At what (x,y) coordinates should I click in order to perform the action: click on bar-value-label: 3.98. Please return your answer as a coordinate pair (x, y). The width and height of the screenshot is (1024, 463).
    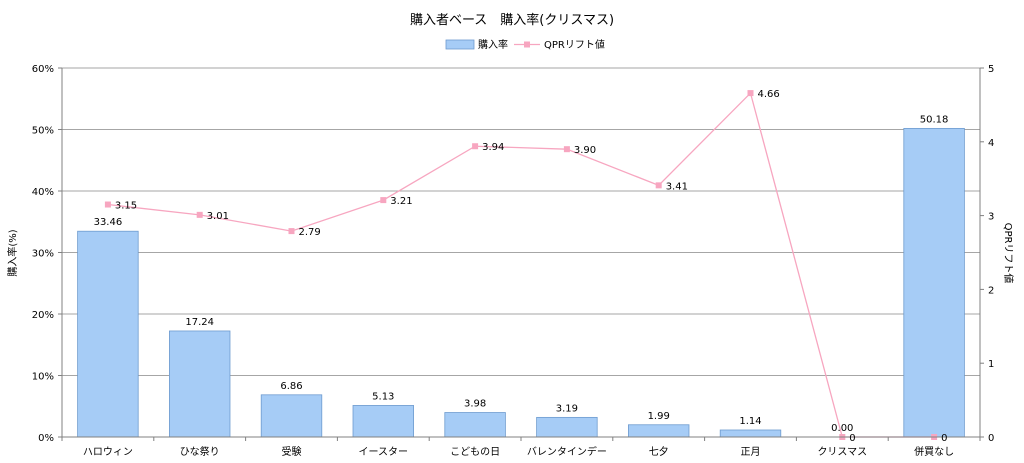
    Looking at the image, I should click on (475, 404).